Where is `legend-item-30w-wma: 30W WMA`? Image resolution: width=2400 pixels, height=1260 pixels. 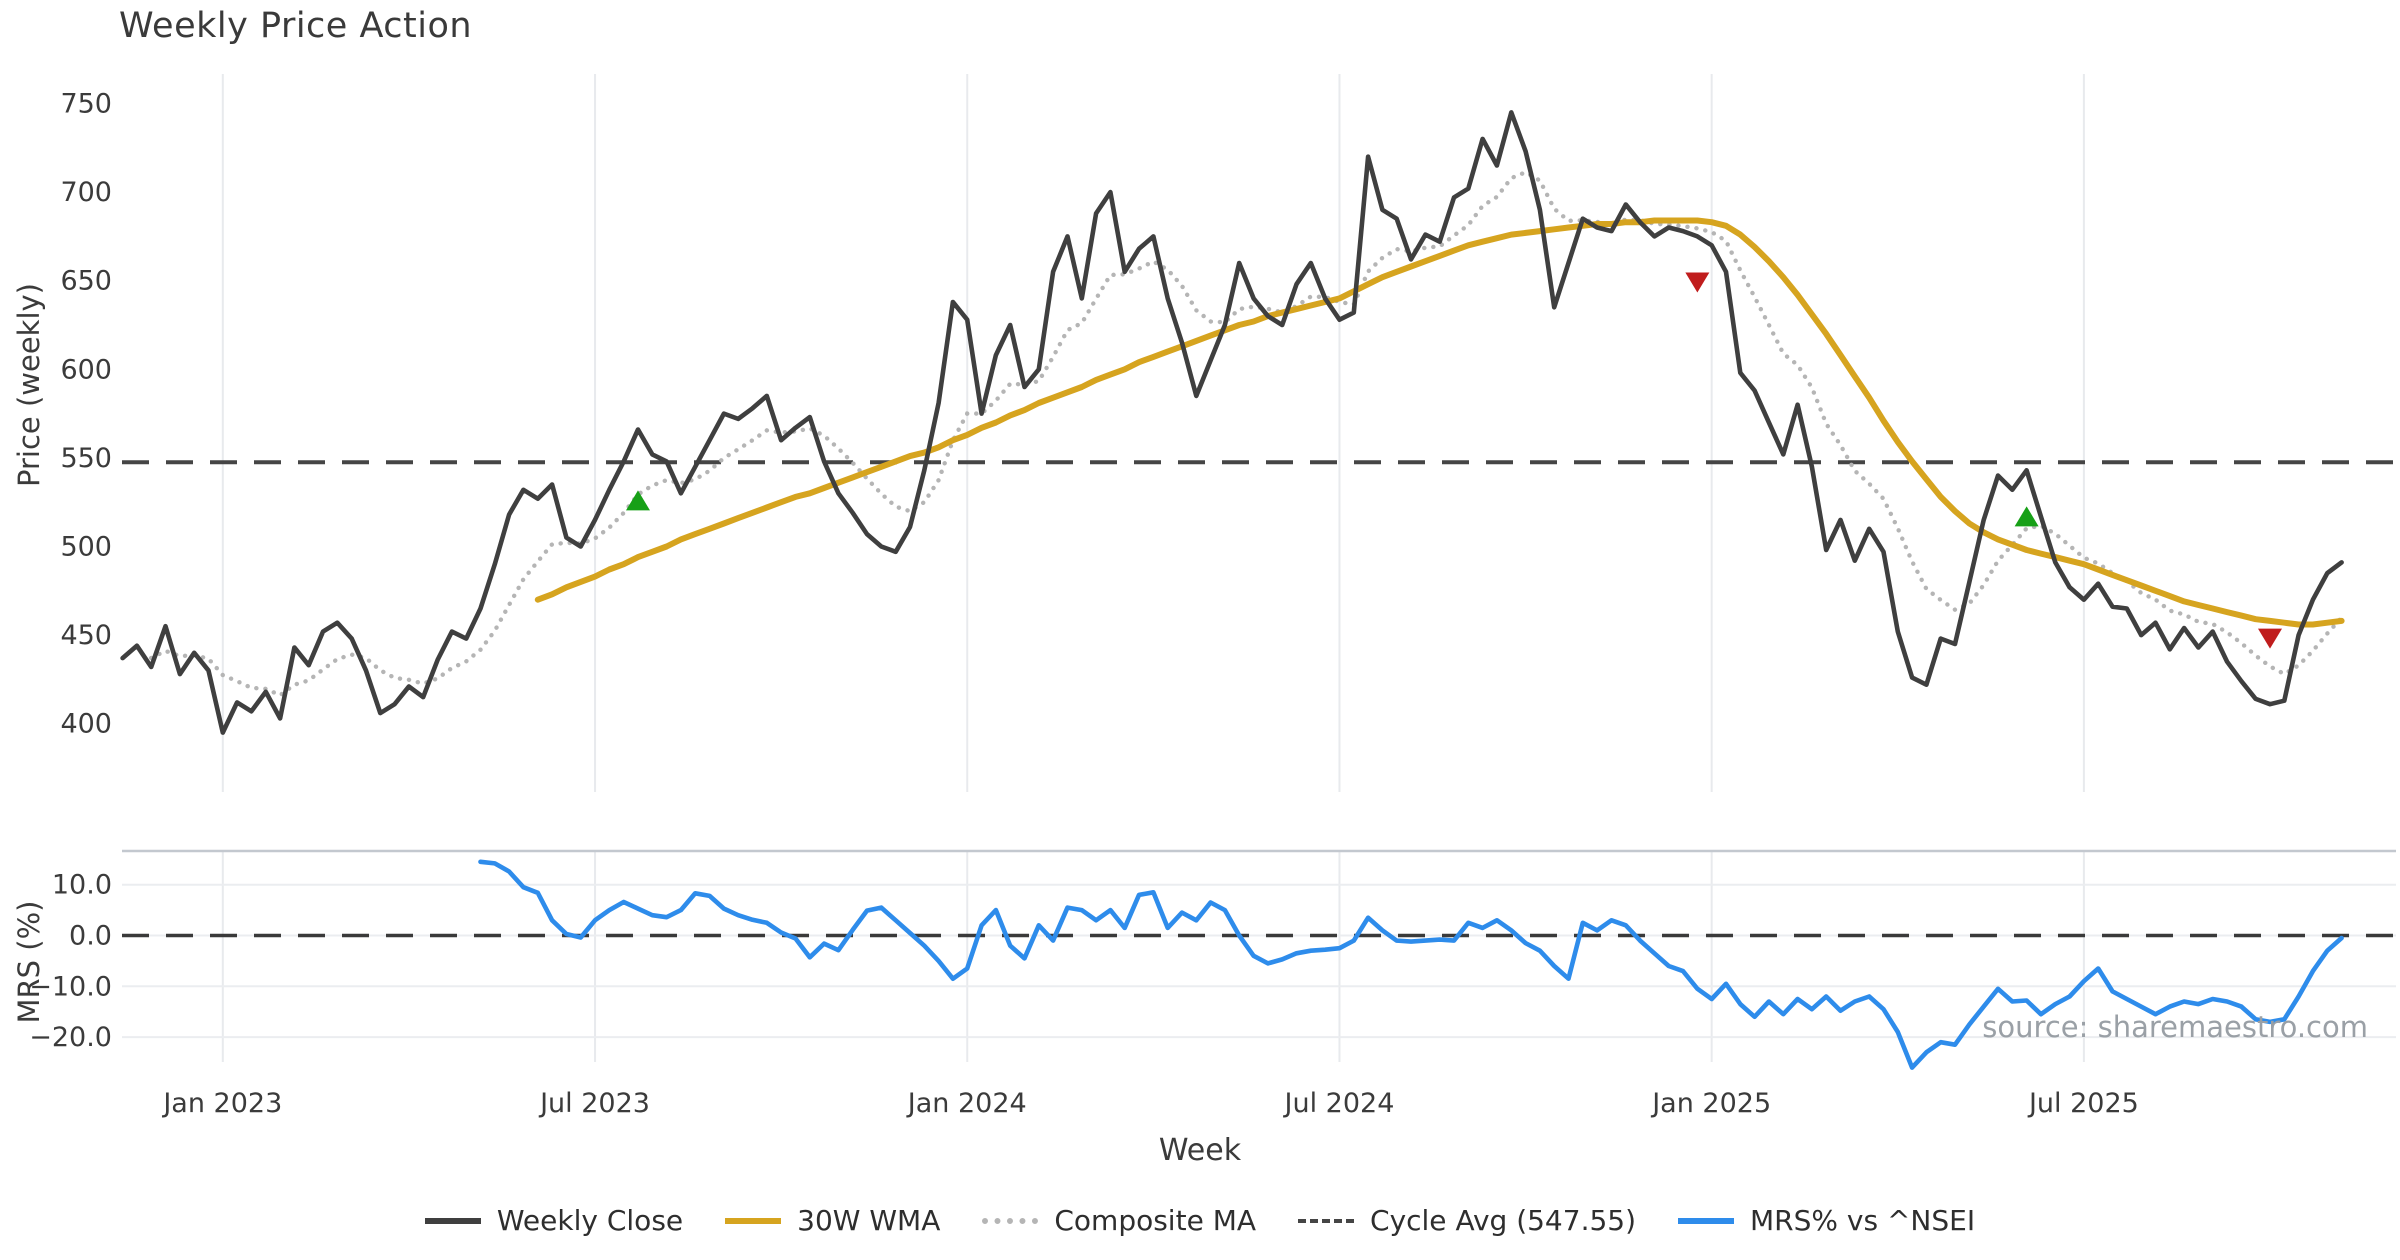
legend-item-30w-wma: 30W WMA is located at coordinates (832, 1220).